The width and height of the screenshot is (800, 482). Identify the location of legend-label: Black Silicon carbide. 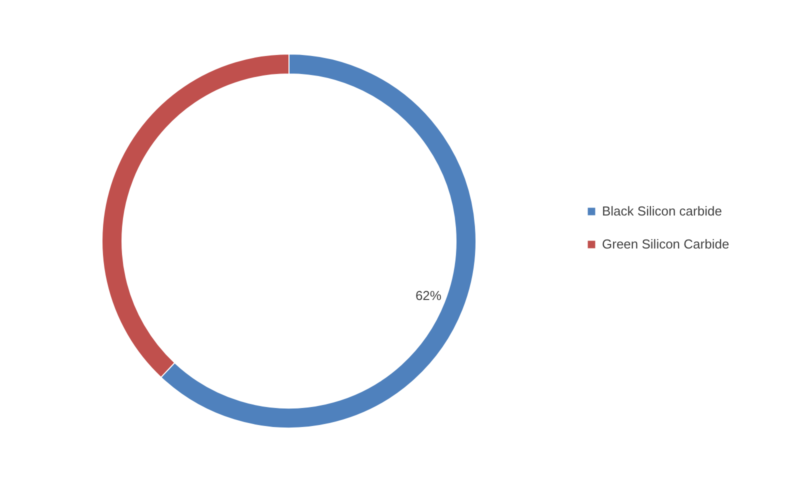
(662, 211).